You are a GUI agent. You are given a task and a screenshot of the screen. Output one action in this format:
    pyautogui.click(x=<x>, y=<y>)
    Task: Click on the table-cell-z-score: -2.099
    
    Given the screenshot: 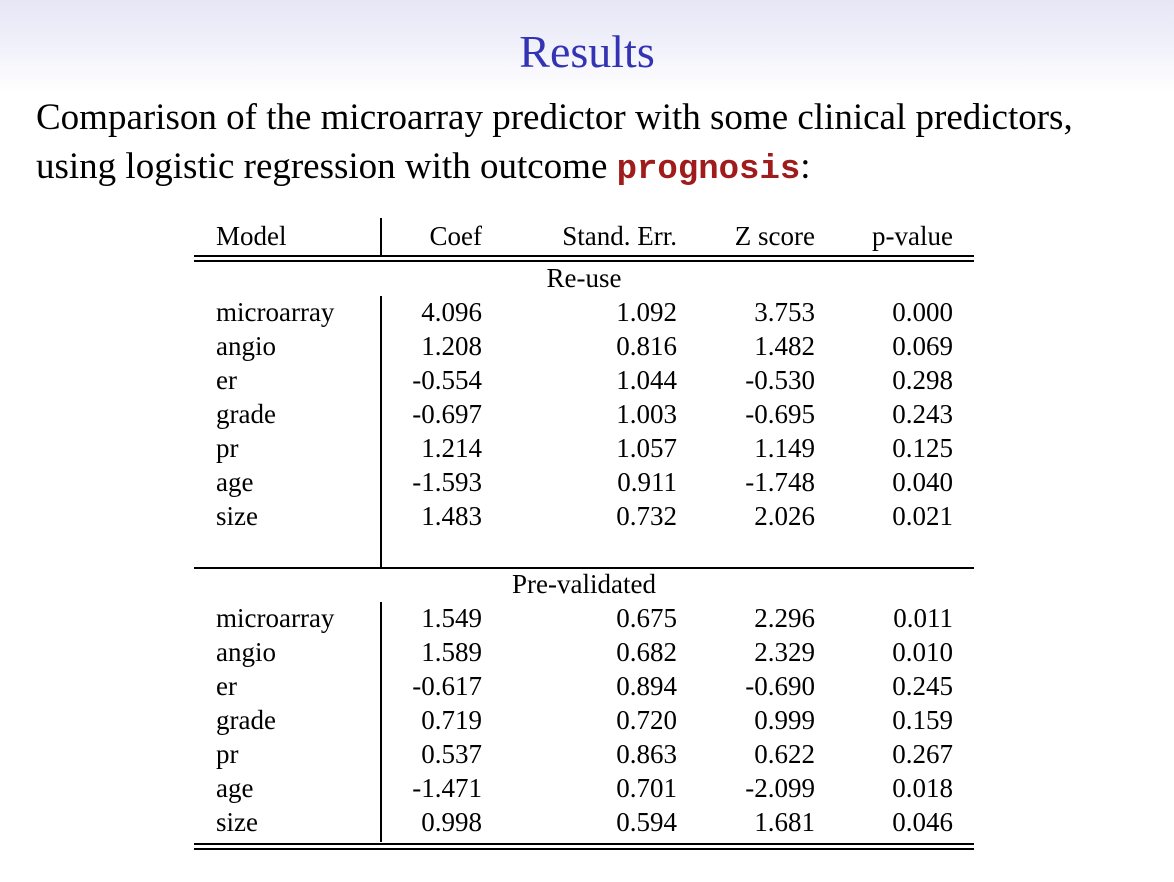 What is the action you would take?
    pyautogui.click(x=780, y=788)
    